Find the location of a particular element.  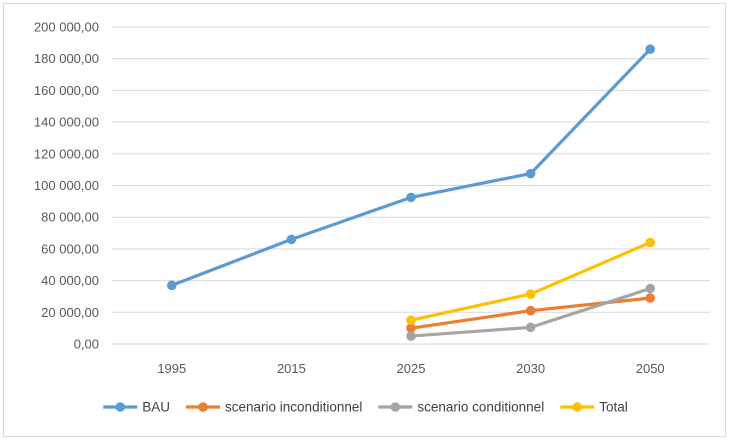

y-tick-label: 20 000,00 is located at coordinates (70, 312).